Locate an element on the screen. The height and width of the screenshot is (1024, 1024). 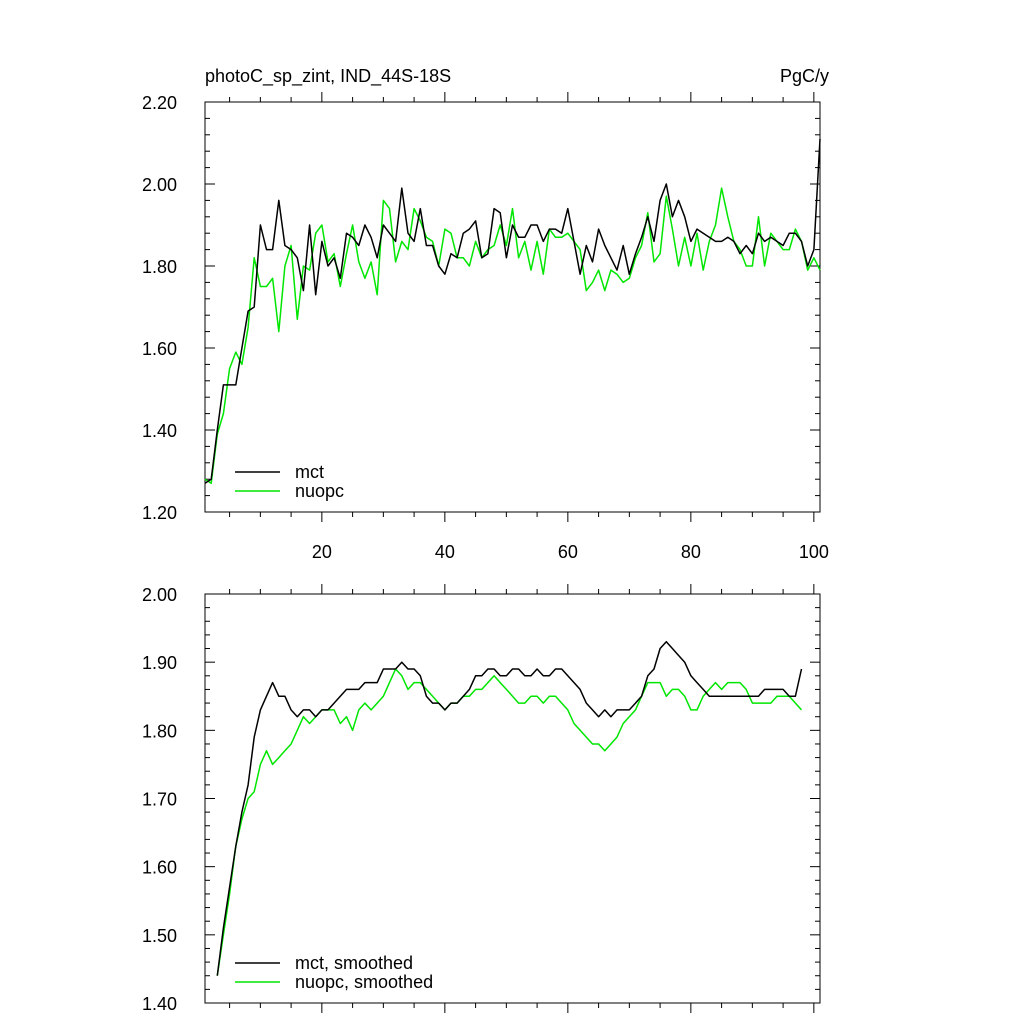
top-xtick-label: 60 is located at coordinates (568, 552).